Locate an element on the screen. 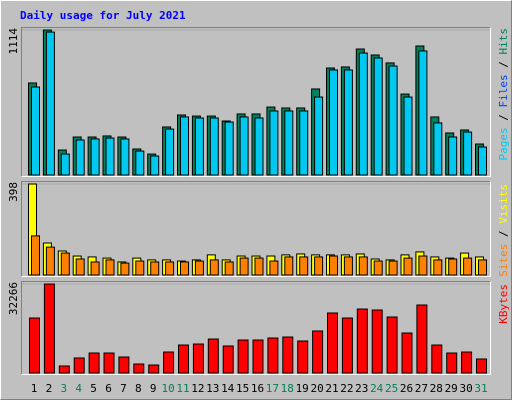  x-tick-label: 10 is located at coordinates (167, 388).